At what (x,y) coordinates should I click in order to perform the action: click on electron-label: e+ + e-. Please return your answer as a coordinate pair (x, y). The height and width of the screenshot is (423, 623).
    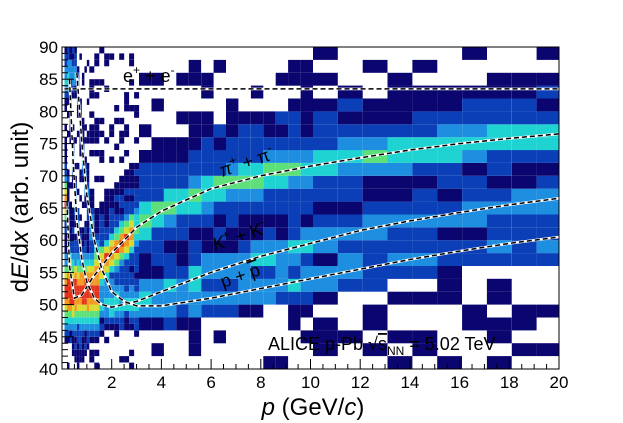
    Looking at the image, I should click on (149, 74).